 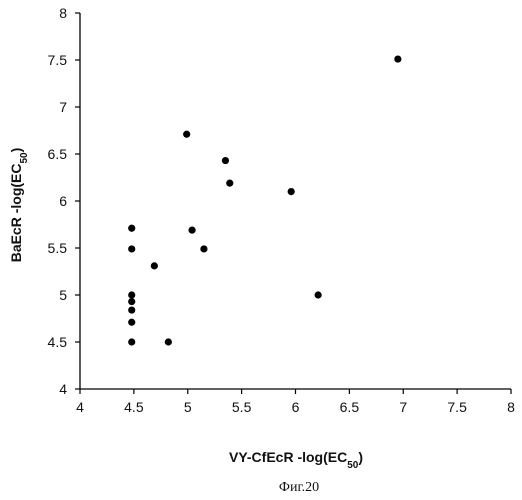 What do you see at coordinates (296, 460) in the screenshot?
I see `x-axis-title: VY-CfEcR -log(EC50)` at bounding box center [296, 460].